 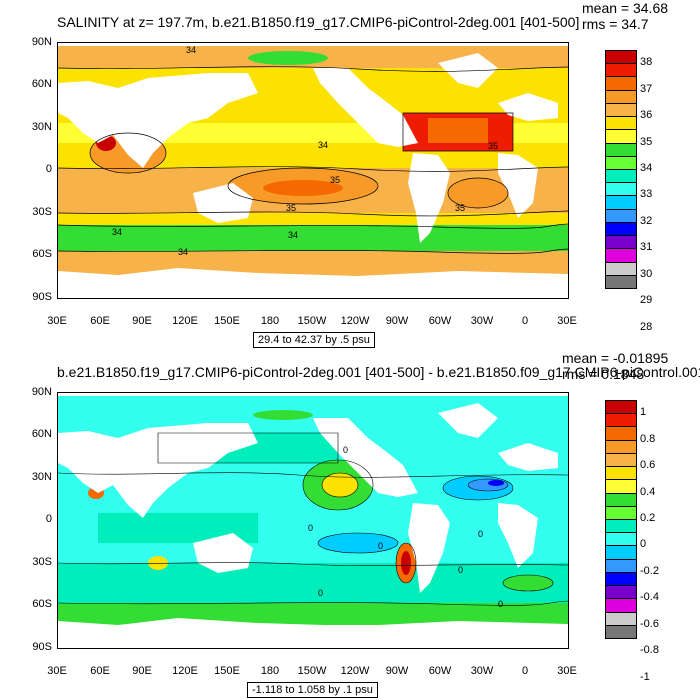 I want to click on colorbar-label: 34, so click(x=646, y=168).